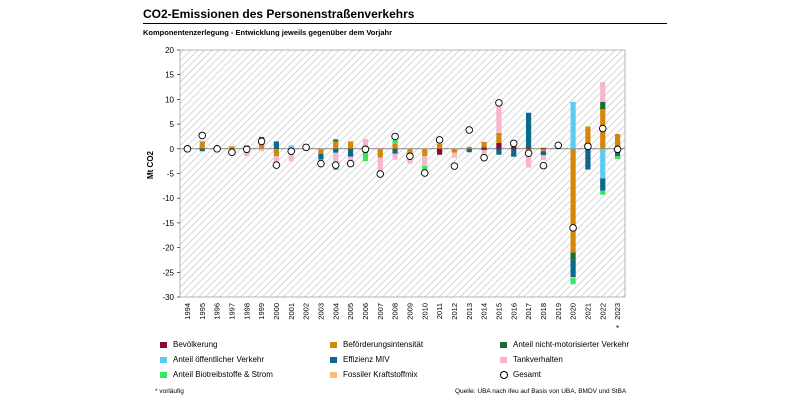  I want to click on legend-item: Tankverhalten, so click(531, 359).